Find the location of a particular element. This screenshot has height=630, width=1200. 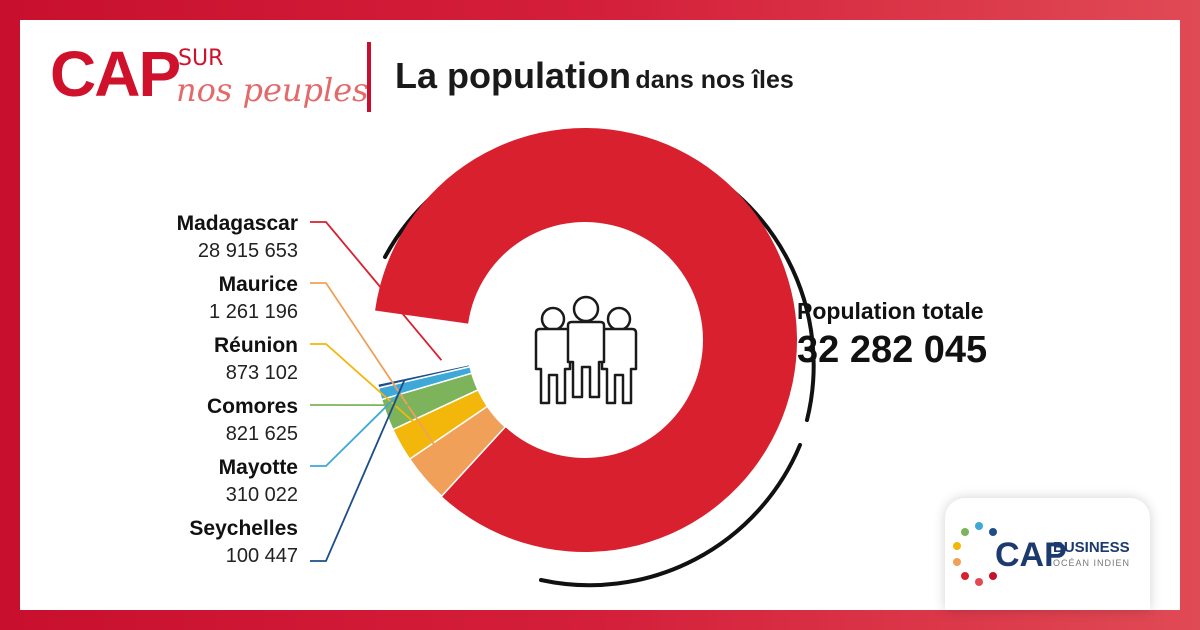

title-main: La population is located at coordinates (513, 75).